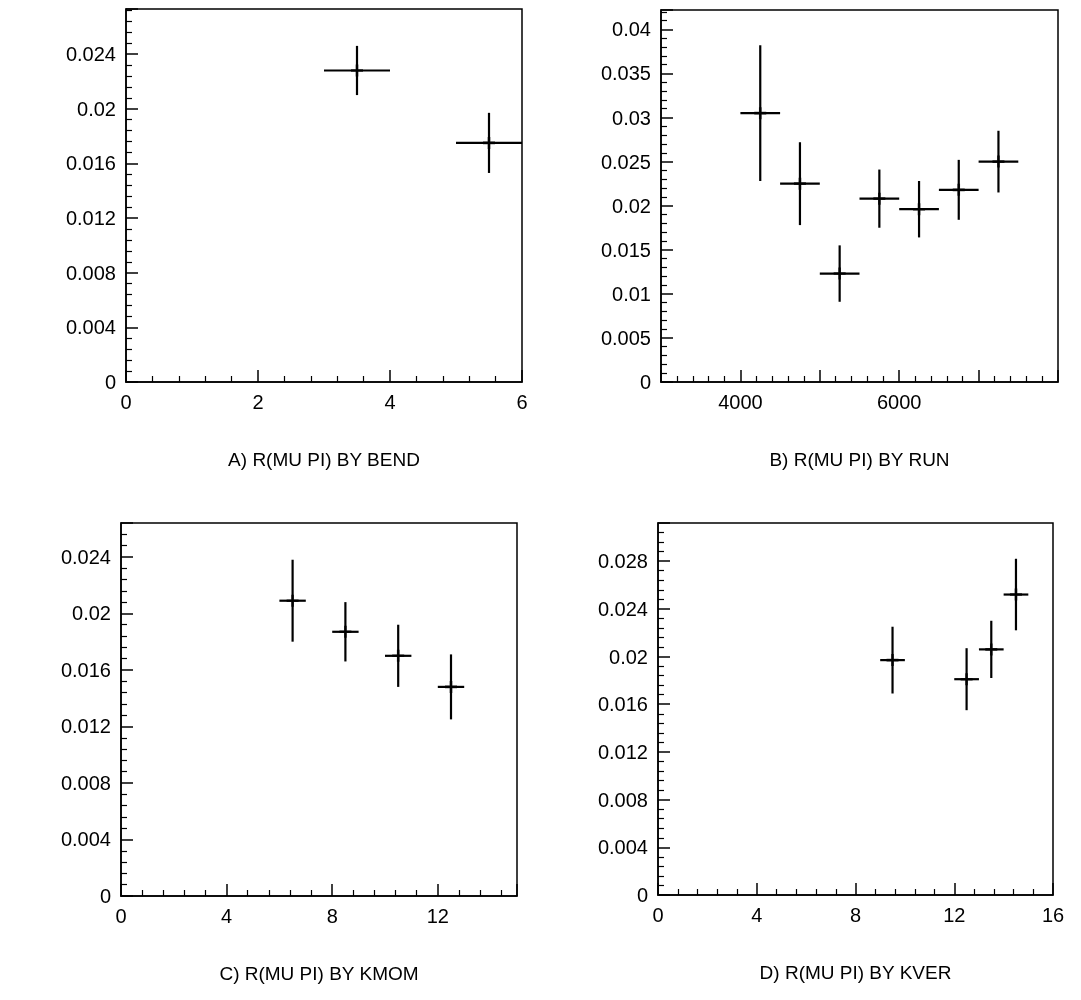  What do you see at coordinates (899, 402) in the screenshot?
I see `x-tick-label: 6000` at bounding box center [899, 402].